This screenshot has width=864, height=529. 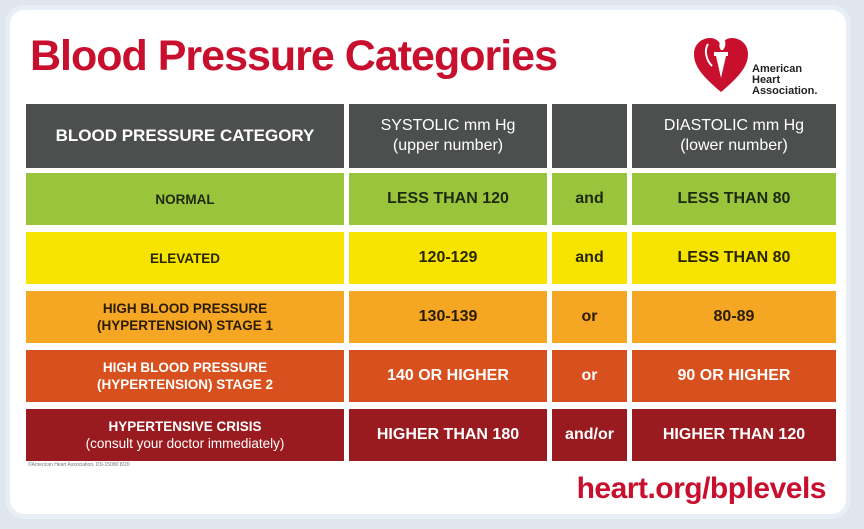 What do you see at coordinates (589, 435) in the screenshot?
I see `row-connector: and/or` at bounding box center [589, 435].